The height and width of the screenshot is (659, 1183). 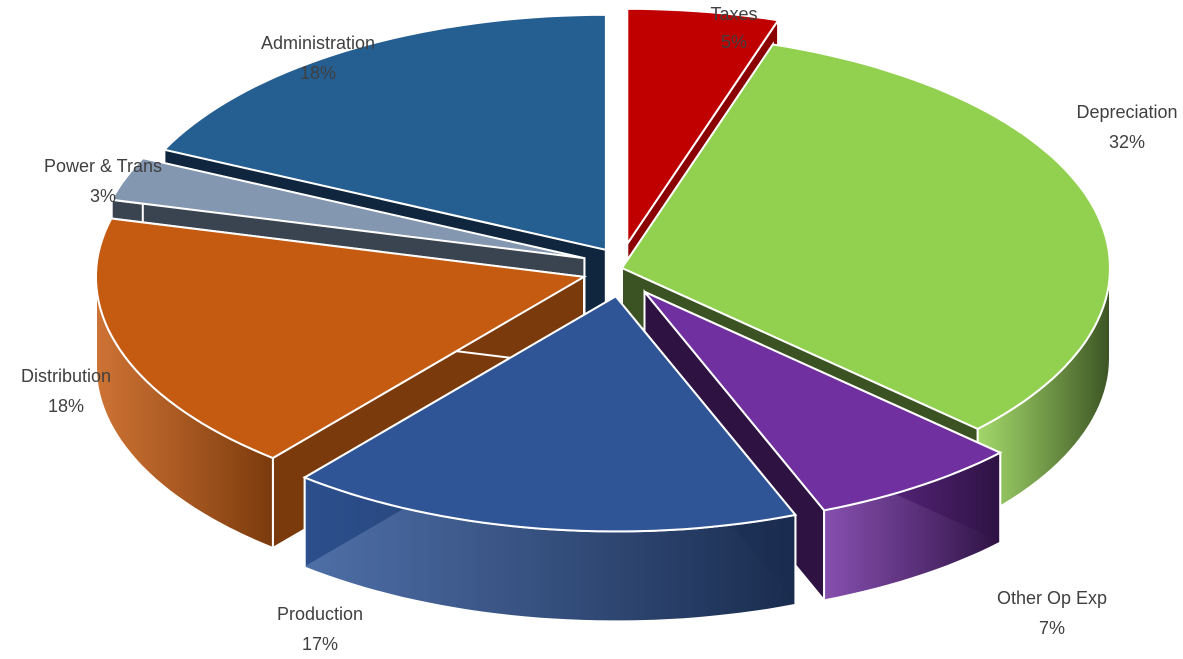 I want to click on power-trans-label: Power & Trans, so click(x=103, y=166).